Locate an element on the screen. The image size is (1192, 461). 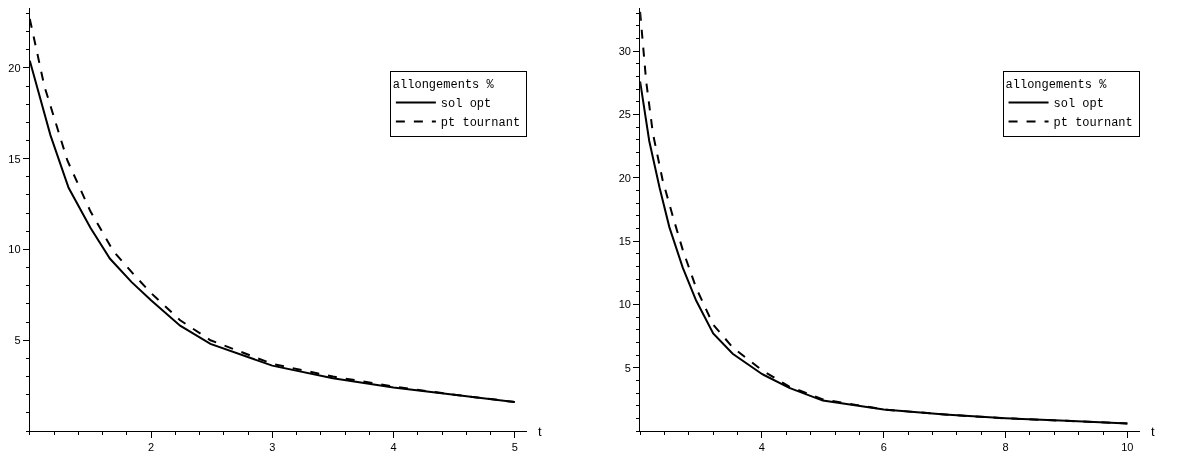
y-tick-label: 25 is located at coordinates (624, 114).